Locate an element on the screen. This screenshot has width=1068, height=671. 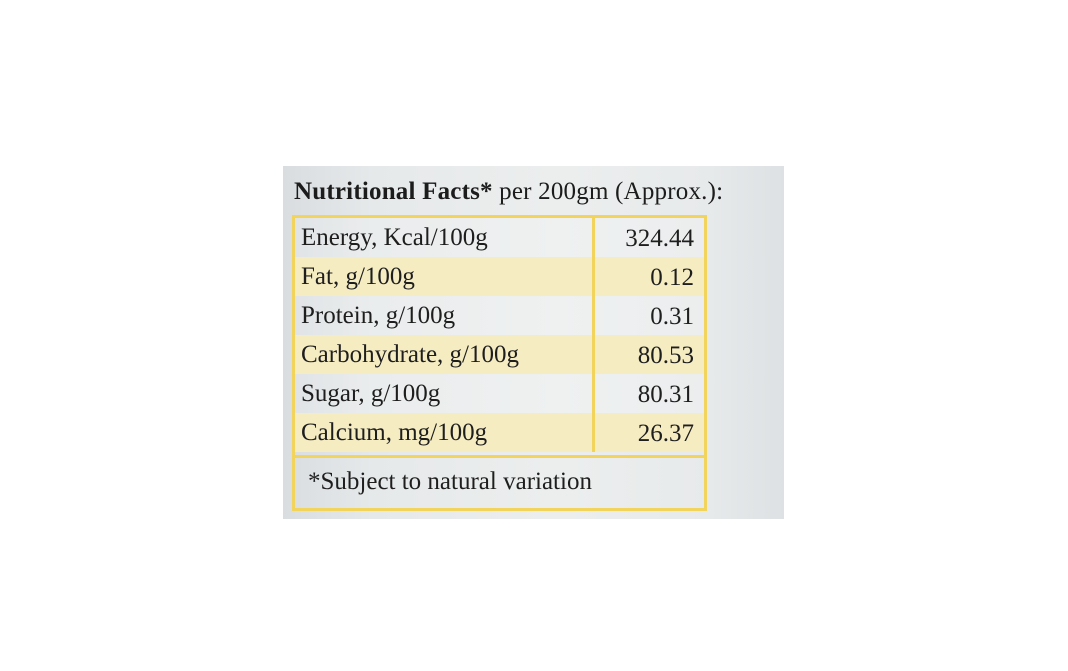
nutrient-value: 324.44 is located at coordinates (659, 238).